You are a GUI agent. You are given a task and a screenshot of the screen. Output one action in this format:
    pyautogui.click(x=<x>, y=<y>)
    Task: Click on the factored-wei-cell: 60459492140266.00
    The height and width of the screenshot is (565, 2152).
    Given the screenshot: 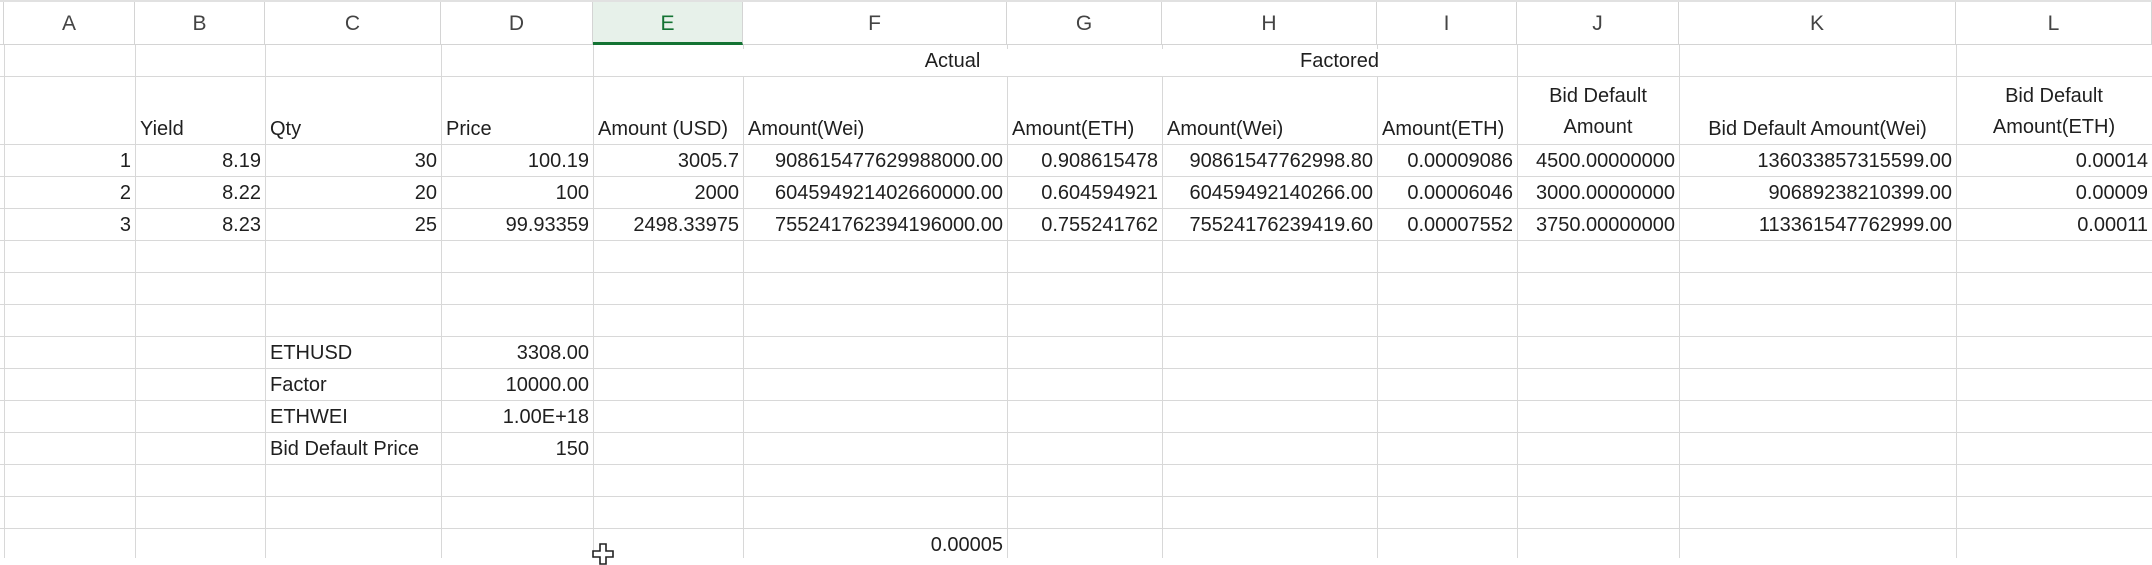 What is the action you would take?
    pyautogui.click(x=1270, y=194)
    